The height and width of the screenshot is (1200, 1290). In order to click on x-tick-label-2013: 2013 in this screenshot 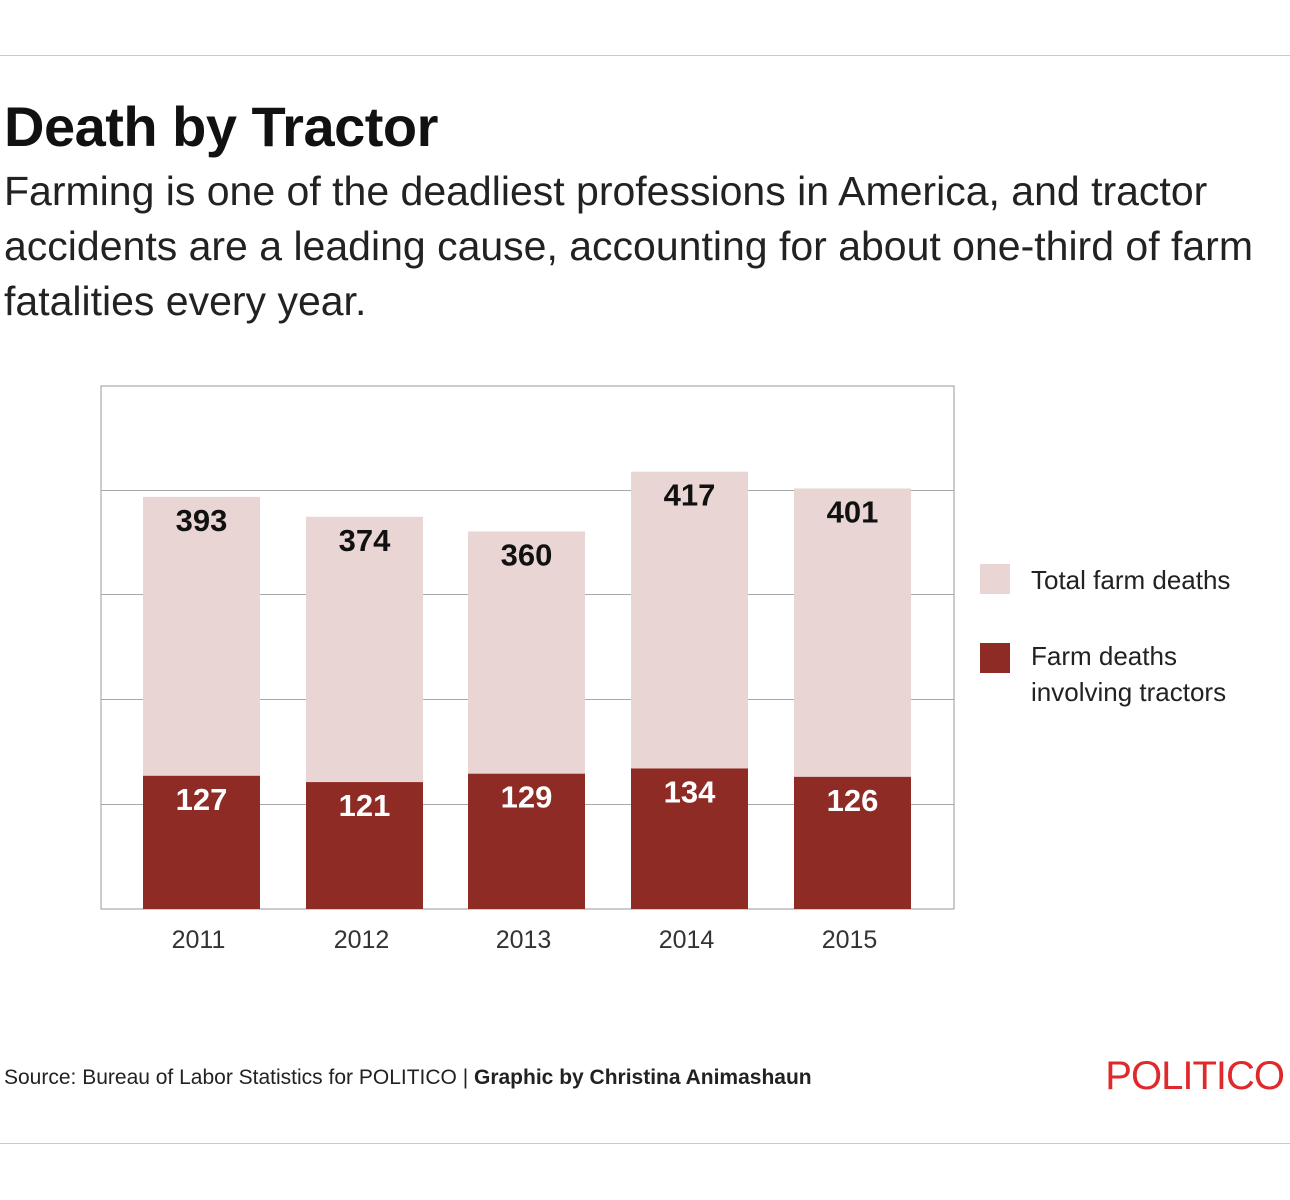, I will do `click(524, 940)`.